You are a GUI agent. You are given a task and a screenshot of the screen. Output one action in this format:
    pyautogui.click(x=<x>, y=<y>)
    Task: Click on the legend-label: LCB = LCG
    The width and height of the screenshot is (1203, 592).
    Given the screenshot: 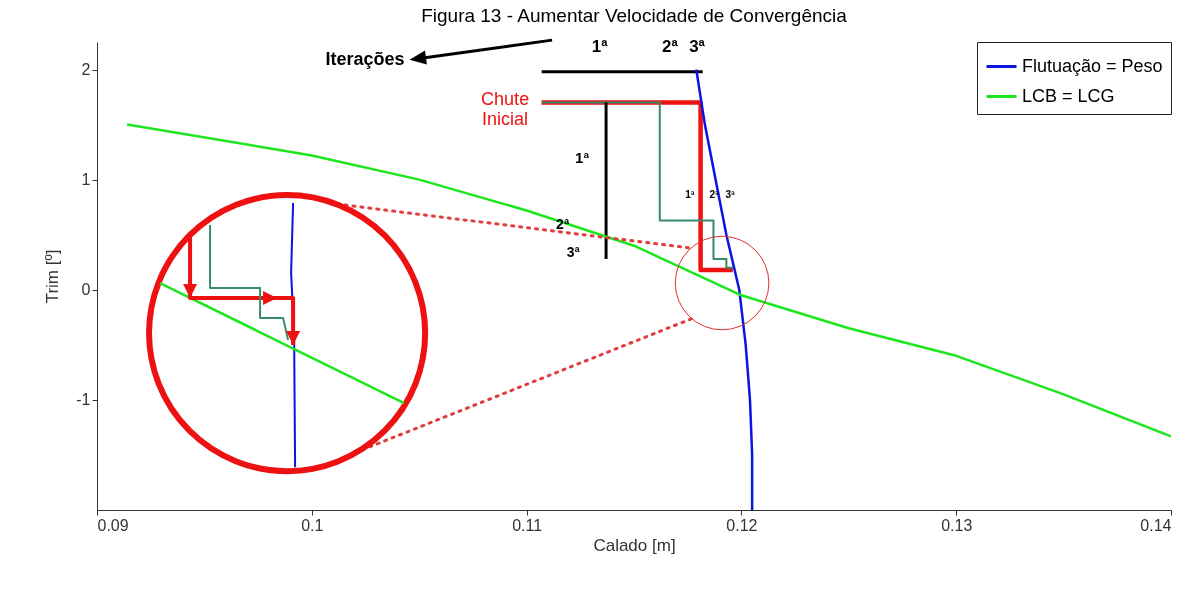 What is the action you would take?
    pyautogui.click(x=1068, y=95)
    